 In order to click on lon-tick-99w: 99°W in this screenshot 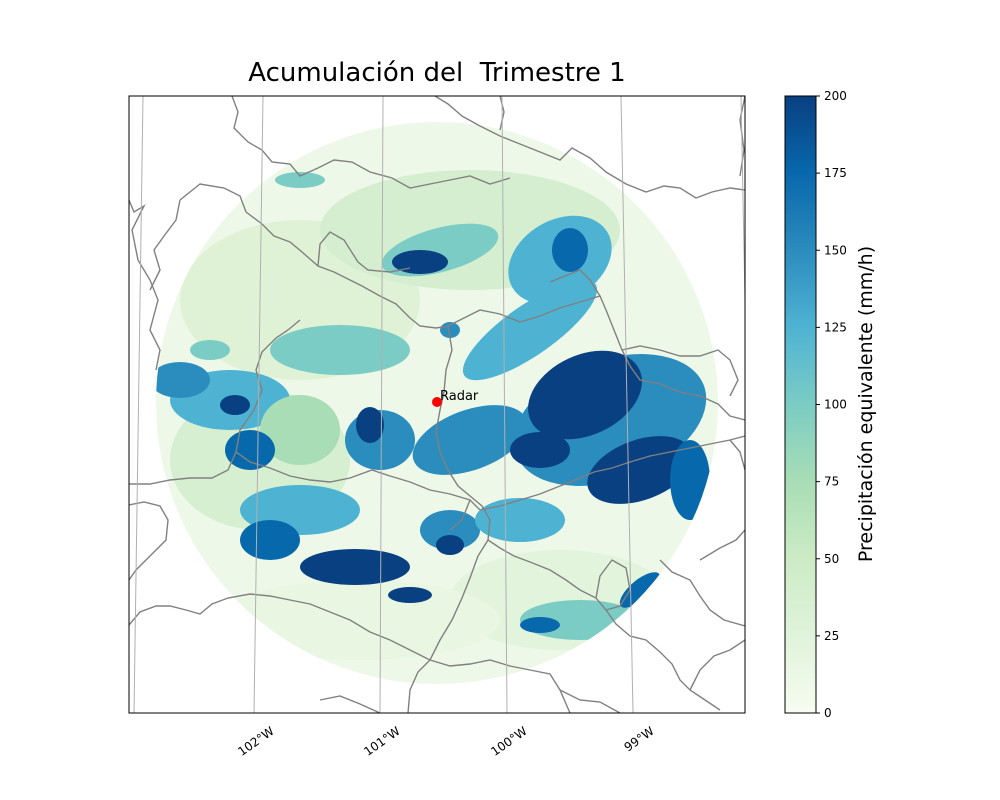, I will do `click(639, 739)`.